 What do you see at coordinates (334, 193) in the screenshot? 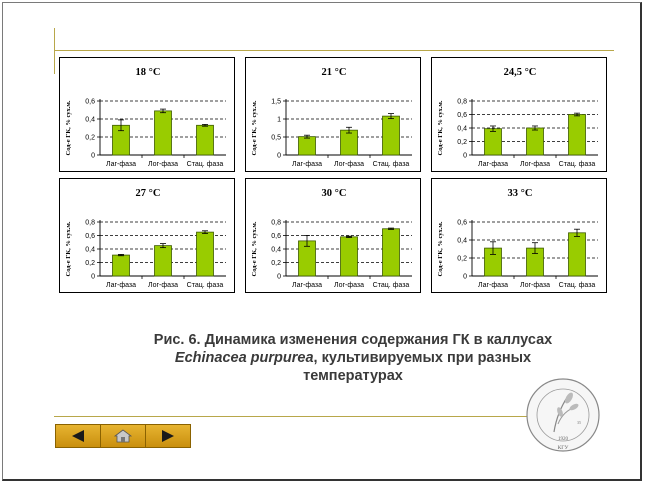
I see `chart-title: 30 °C` at bounding box center [334, 193].